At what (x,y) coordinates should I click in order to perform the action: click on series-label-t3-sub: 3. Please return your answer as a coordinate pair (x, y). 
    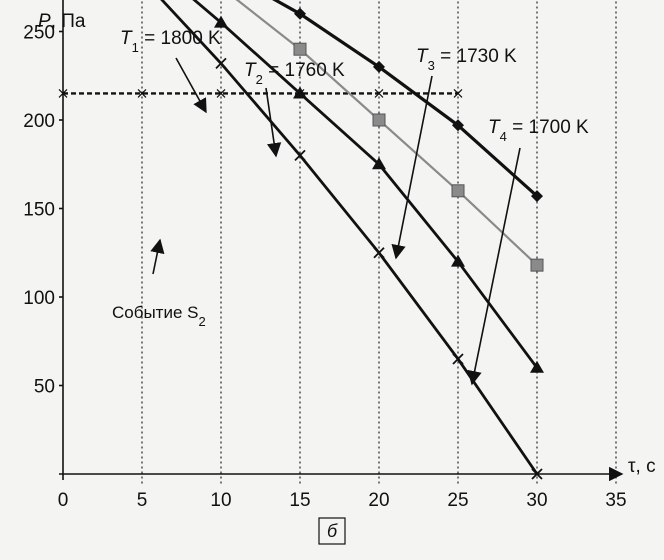
    Looking at the image, I should click on (431, 65).